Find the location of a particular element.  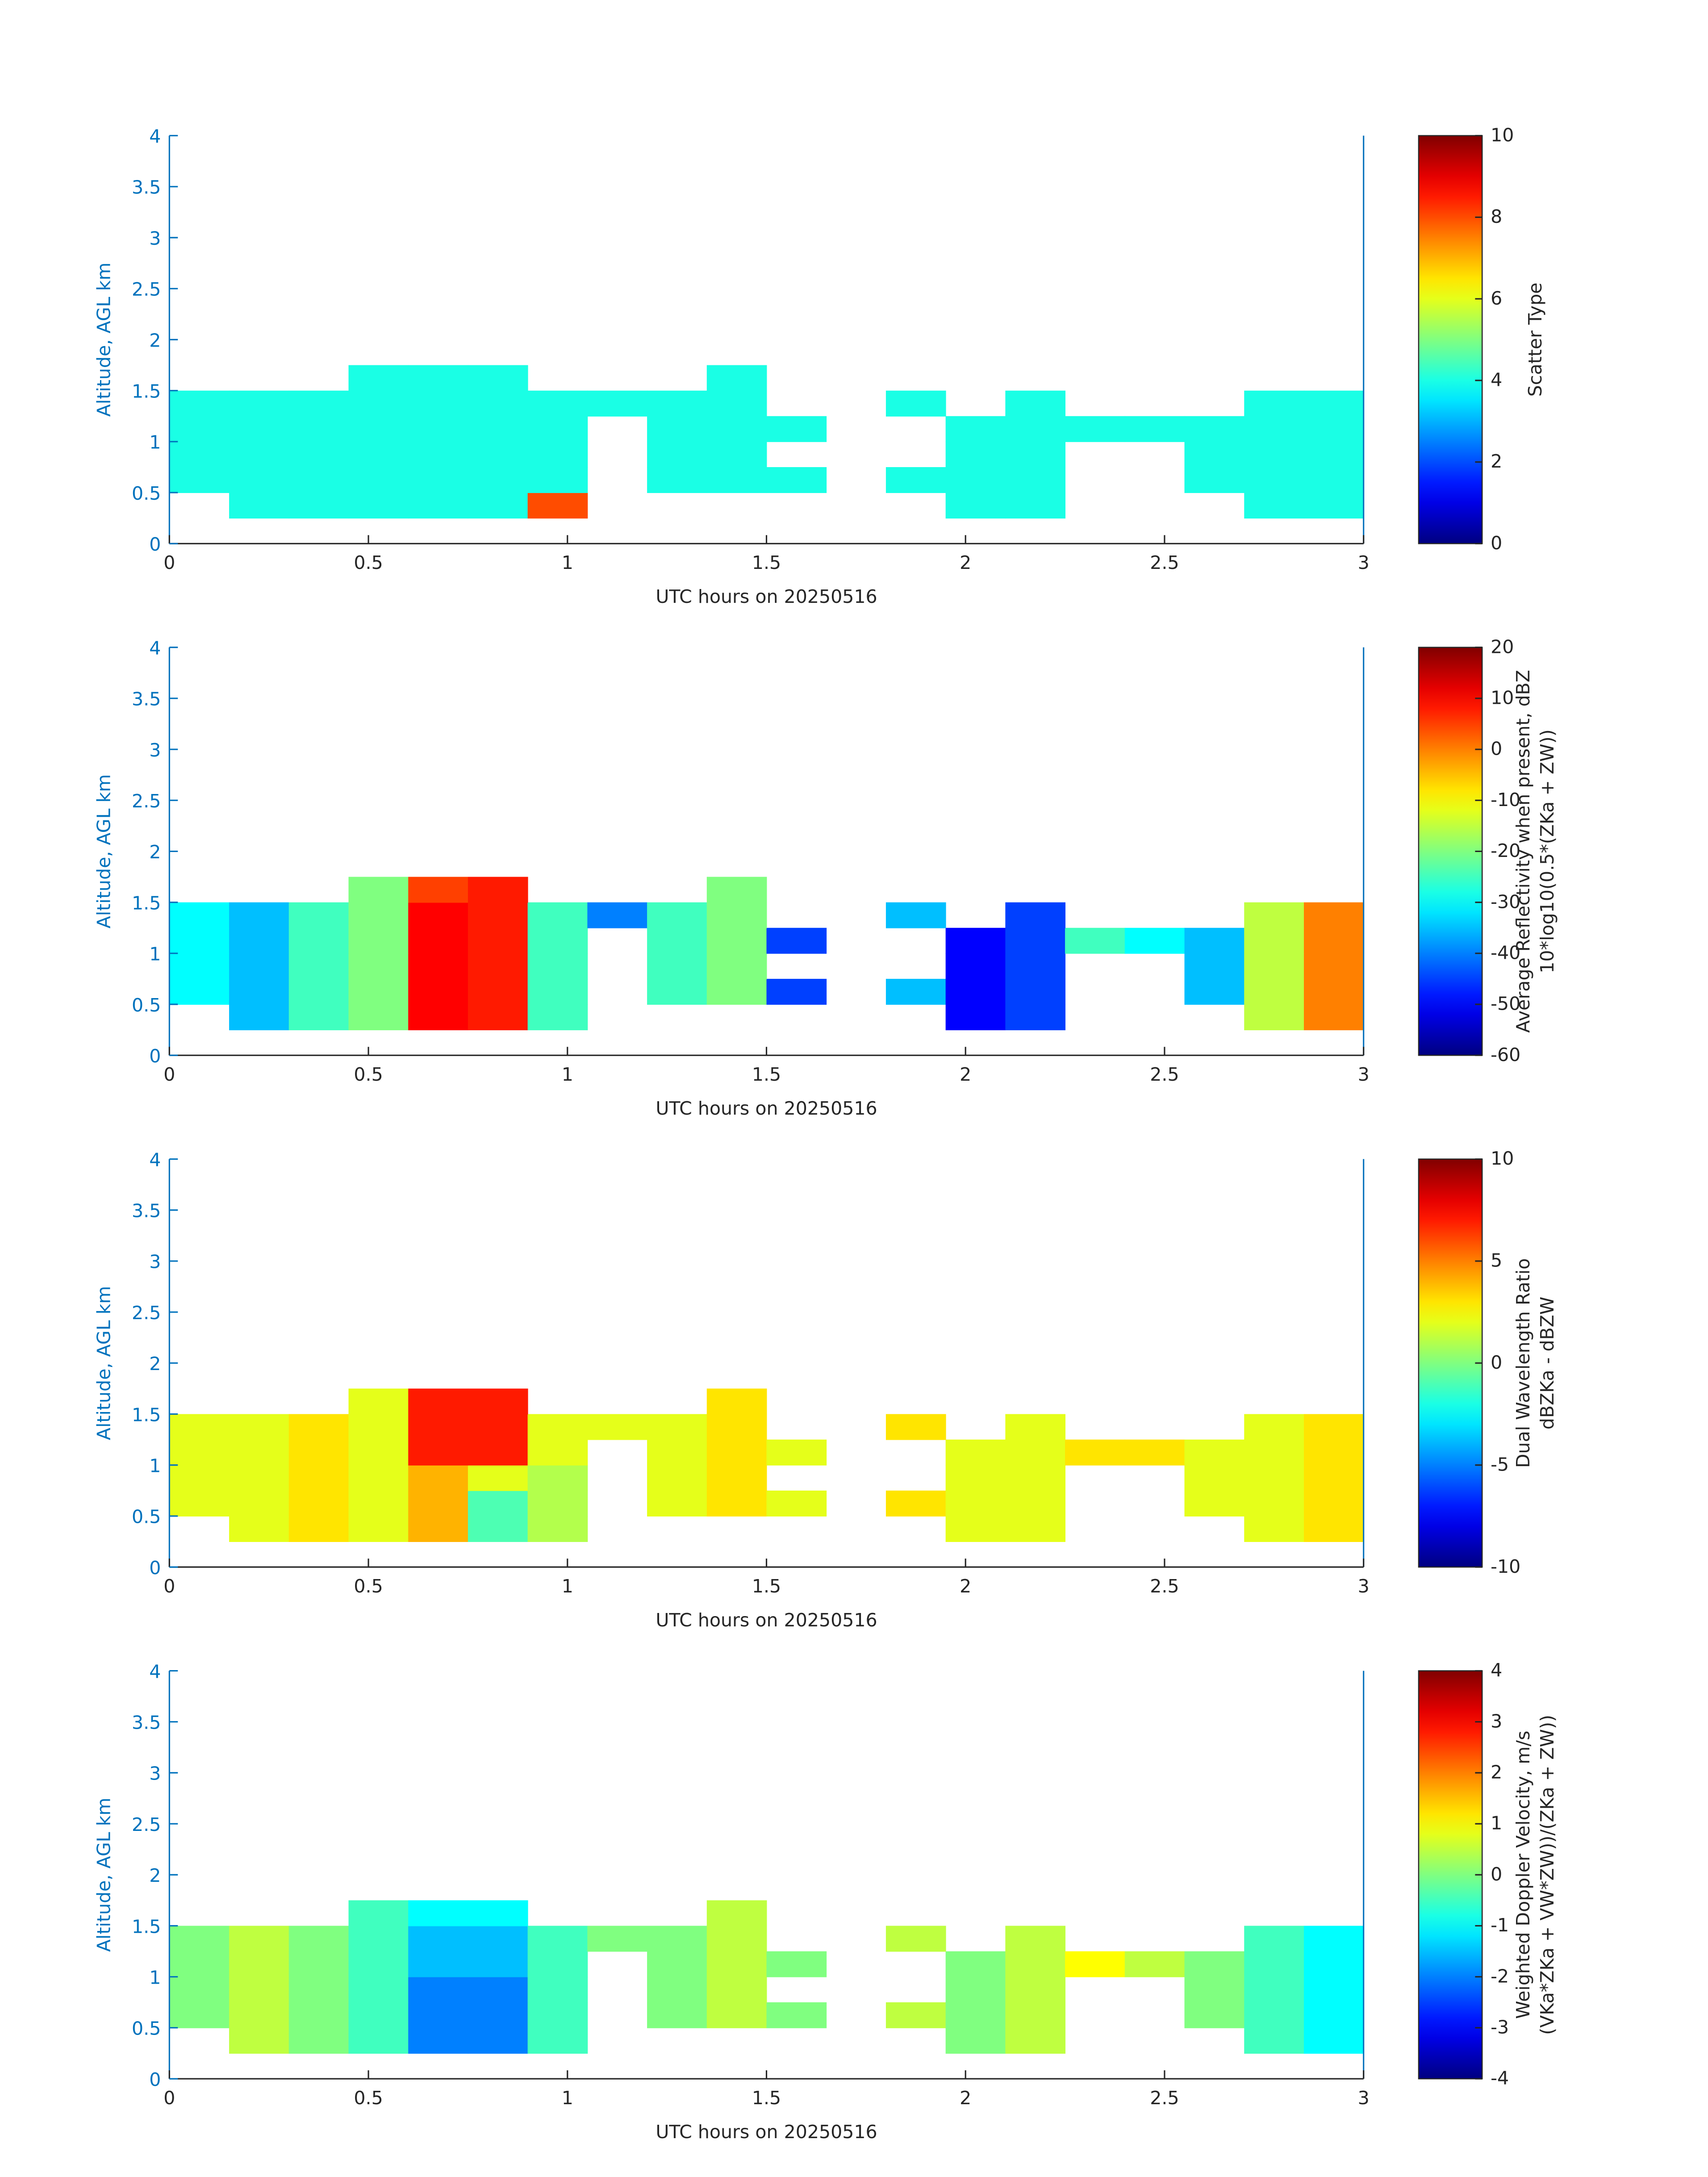

x-tick-label: 2.5 is located at coordinates (1164, 2098).